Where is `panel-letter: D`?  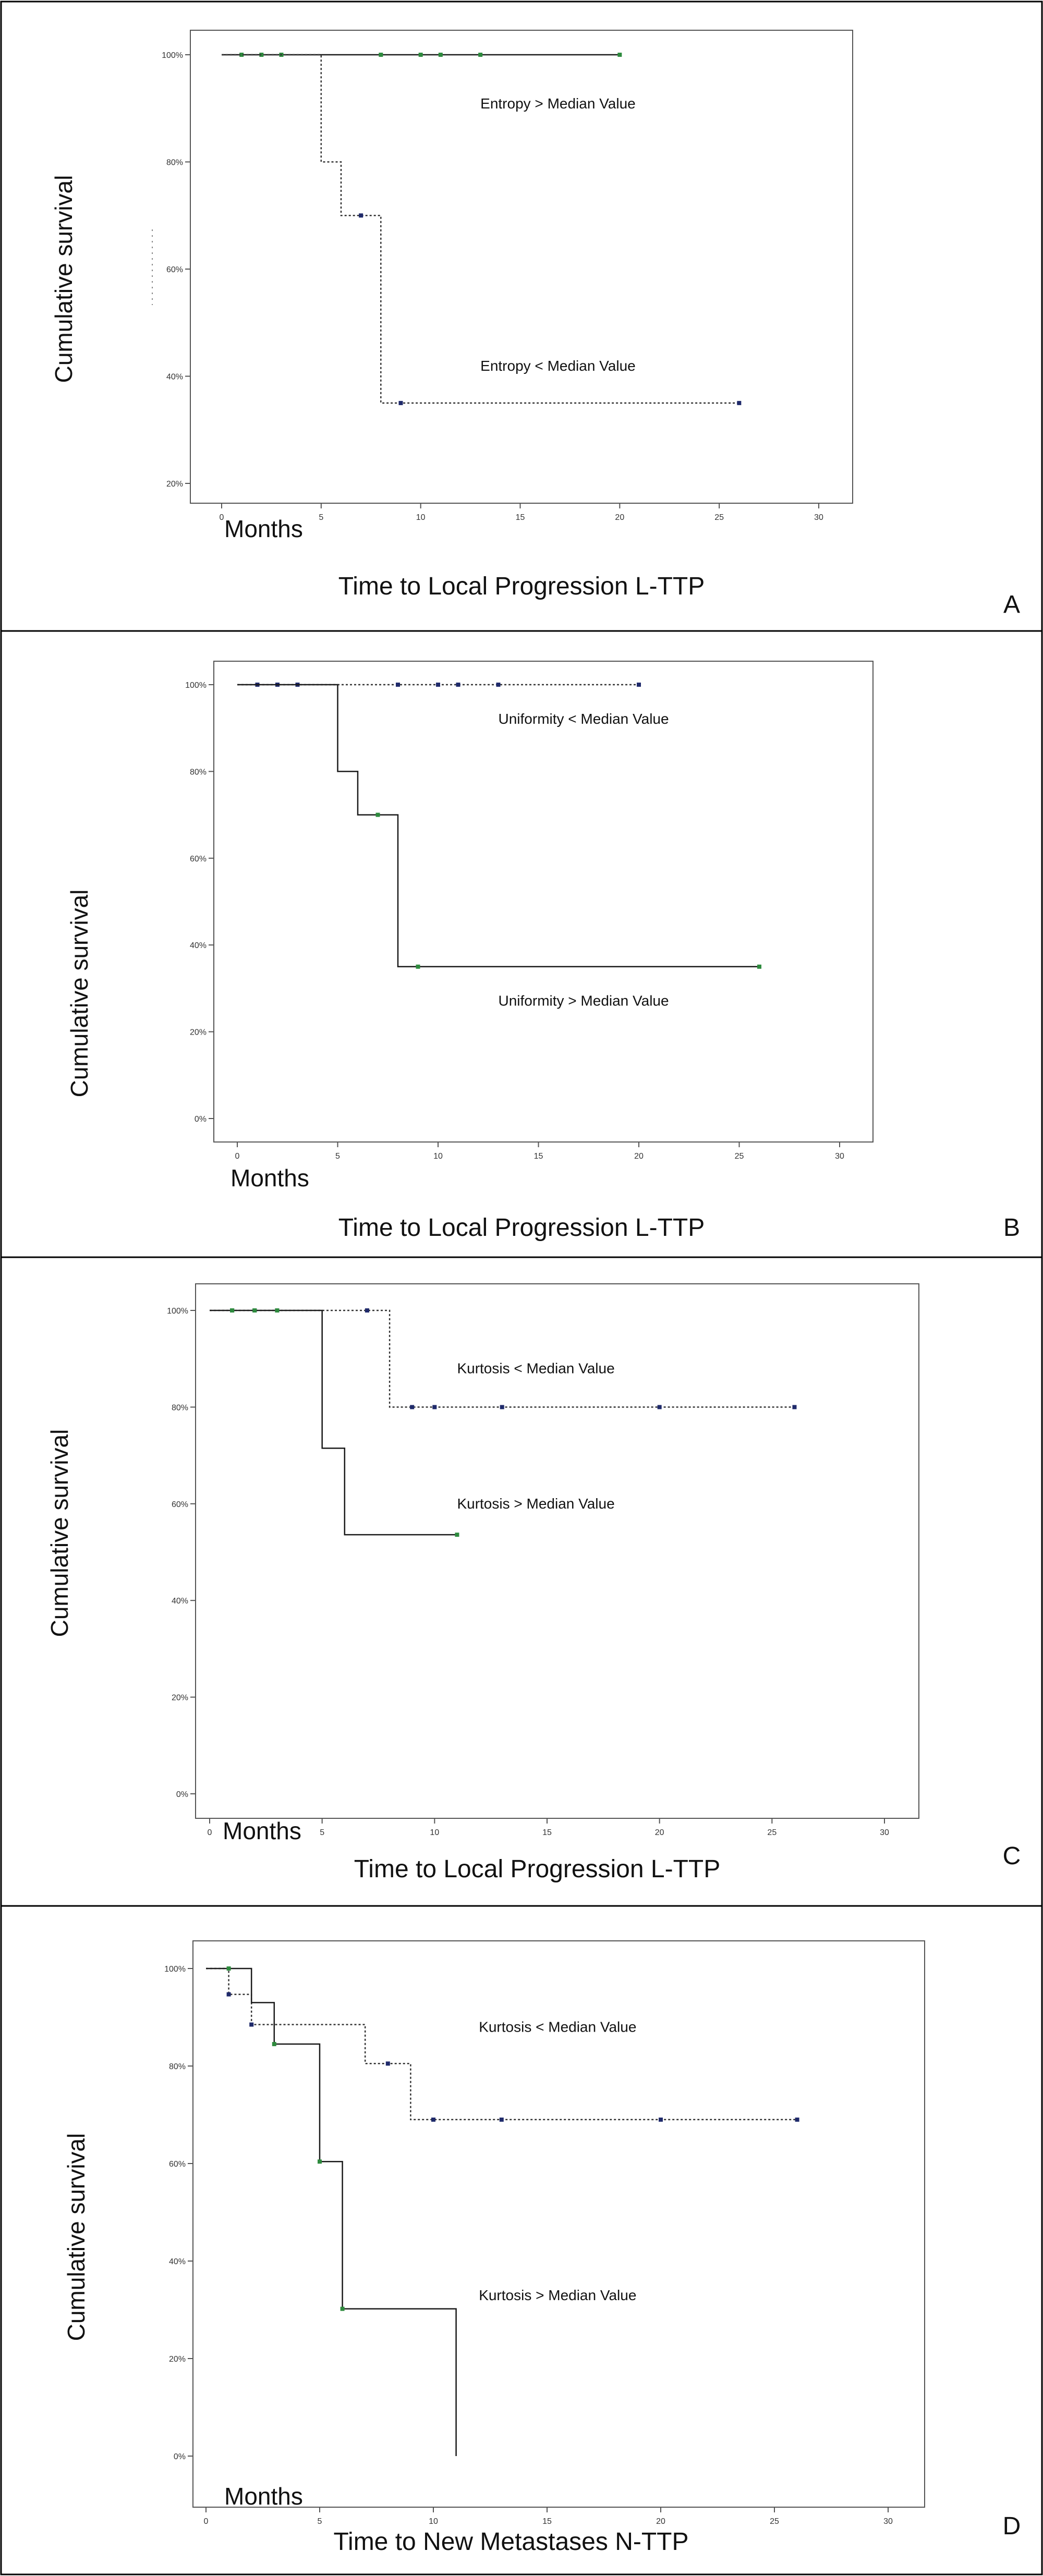 panel-letter: D is located at coordinates (1012, 2526).